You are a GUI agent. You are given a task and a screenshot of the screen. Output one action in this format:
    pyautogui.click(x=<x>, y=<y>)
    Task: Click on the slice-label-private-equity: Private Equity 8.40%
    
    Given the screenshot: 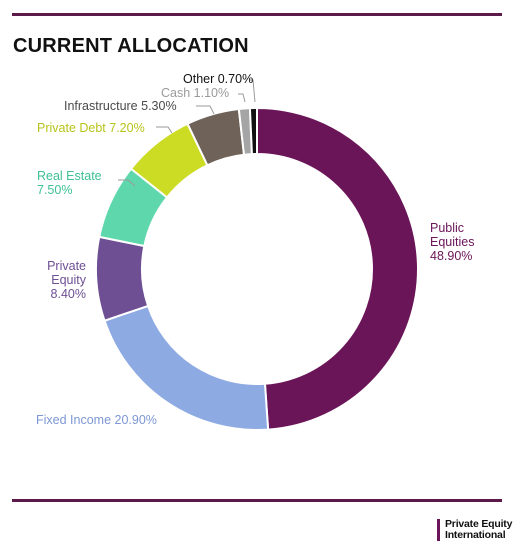 What is the action you would take?
    pyautogui.click(x=67, y=280)
    